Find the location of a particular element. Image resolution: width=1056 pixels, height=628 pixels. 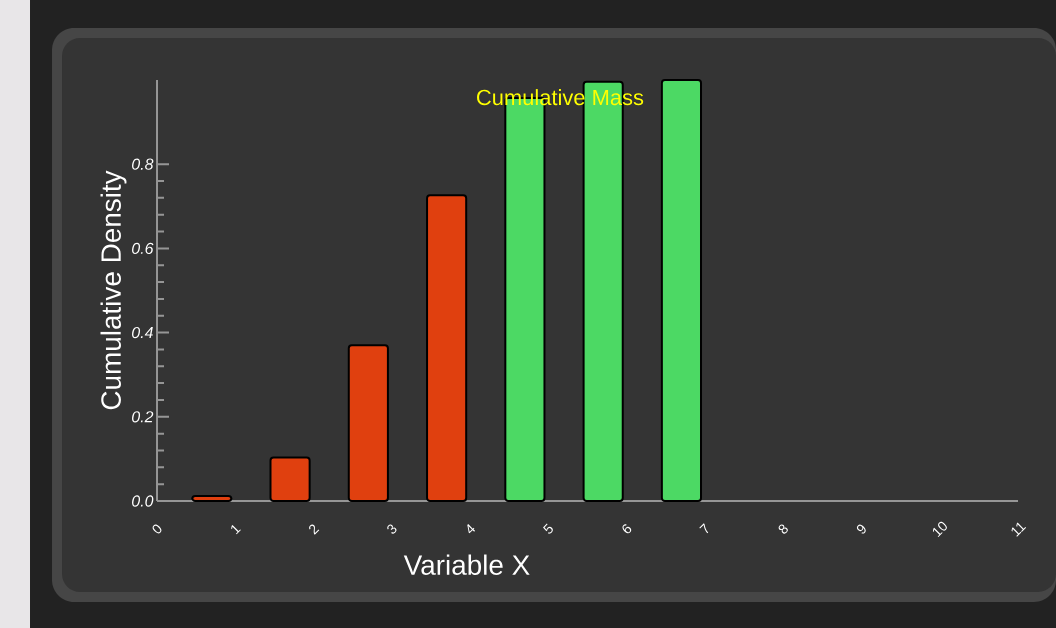

x-tick-label: 7 is located at coordinates (704, 528).